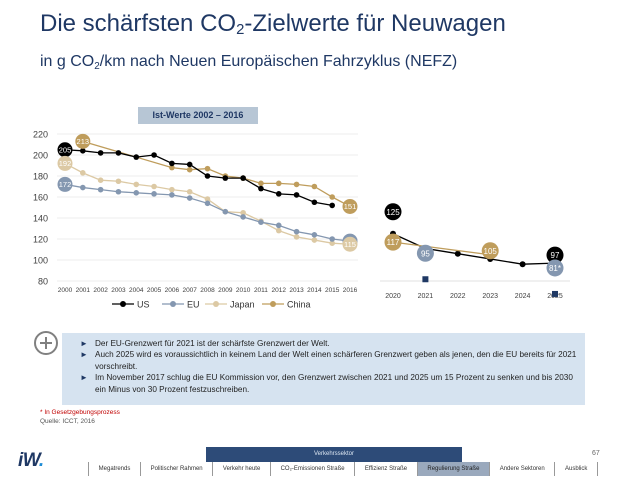 The image size is (638, 479). Describe the element at coordinates (118, 290) in the screenshot. I see `x-tick-label: 2003` at that location.